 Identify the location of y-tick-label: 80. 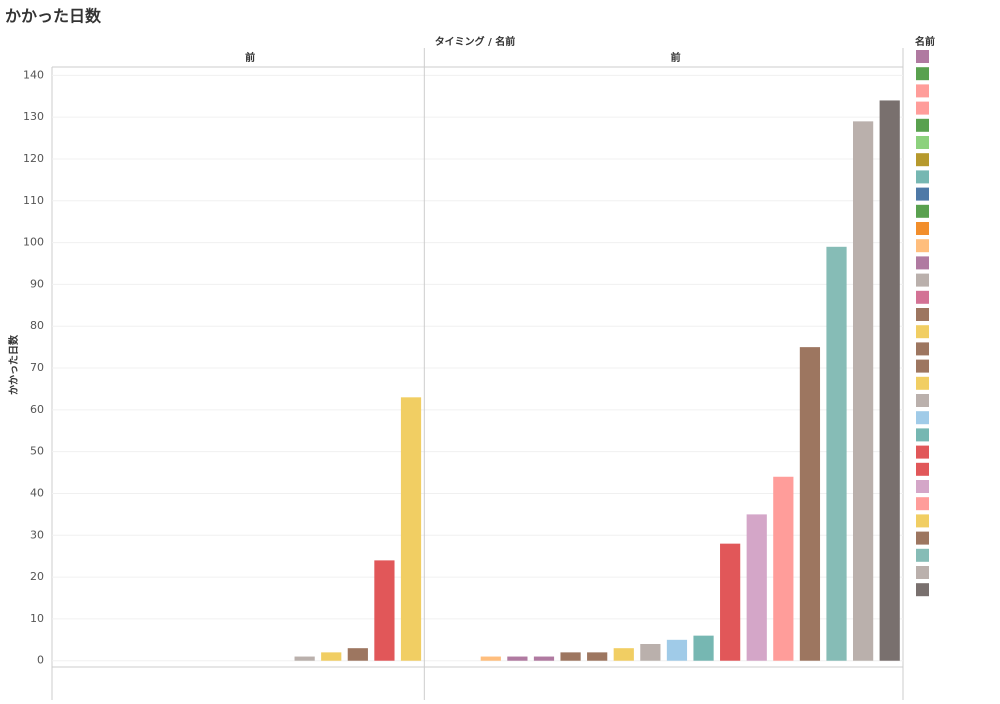
(37, 325).